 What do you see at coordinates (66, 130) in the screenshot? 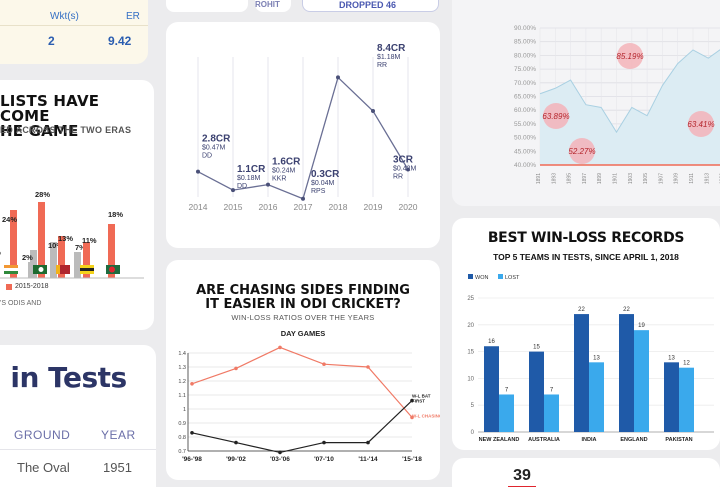
I see `eras-subhead: ED ACROSS THE TWO ERAS` at bounding box center [66, 130].